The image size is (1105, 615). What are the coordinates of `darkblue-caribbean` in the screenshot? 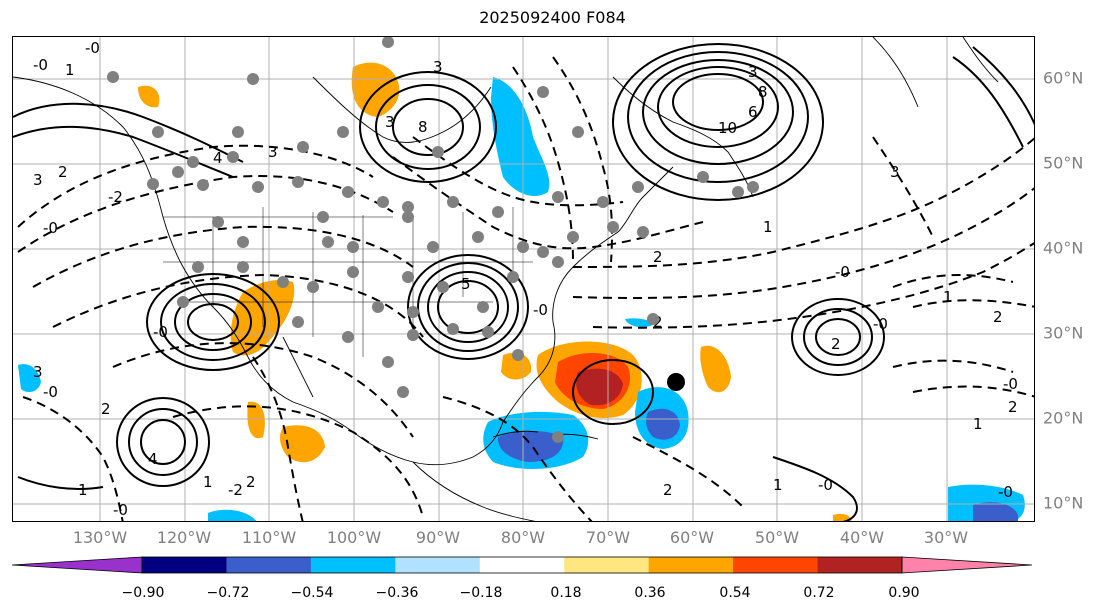 It's located at (530, 446).